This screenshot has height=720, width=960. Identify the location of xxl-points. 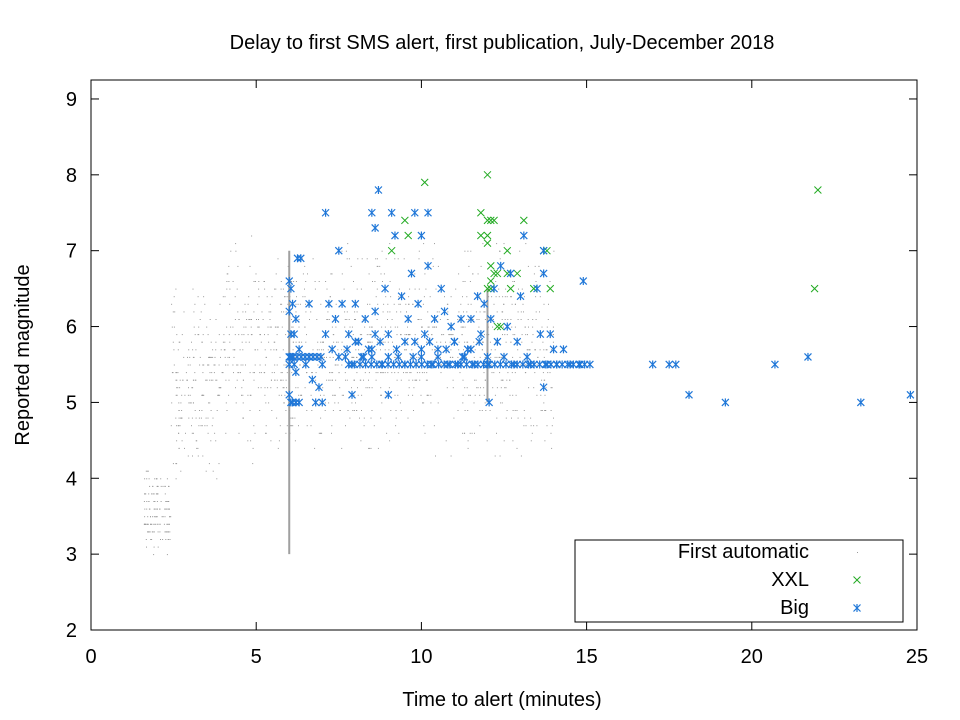
(604, 250).